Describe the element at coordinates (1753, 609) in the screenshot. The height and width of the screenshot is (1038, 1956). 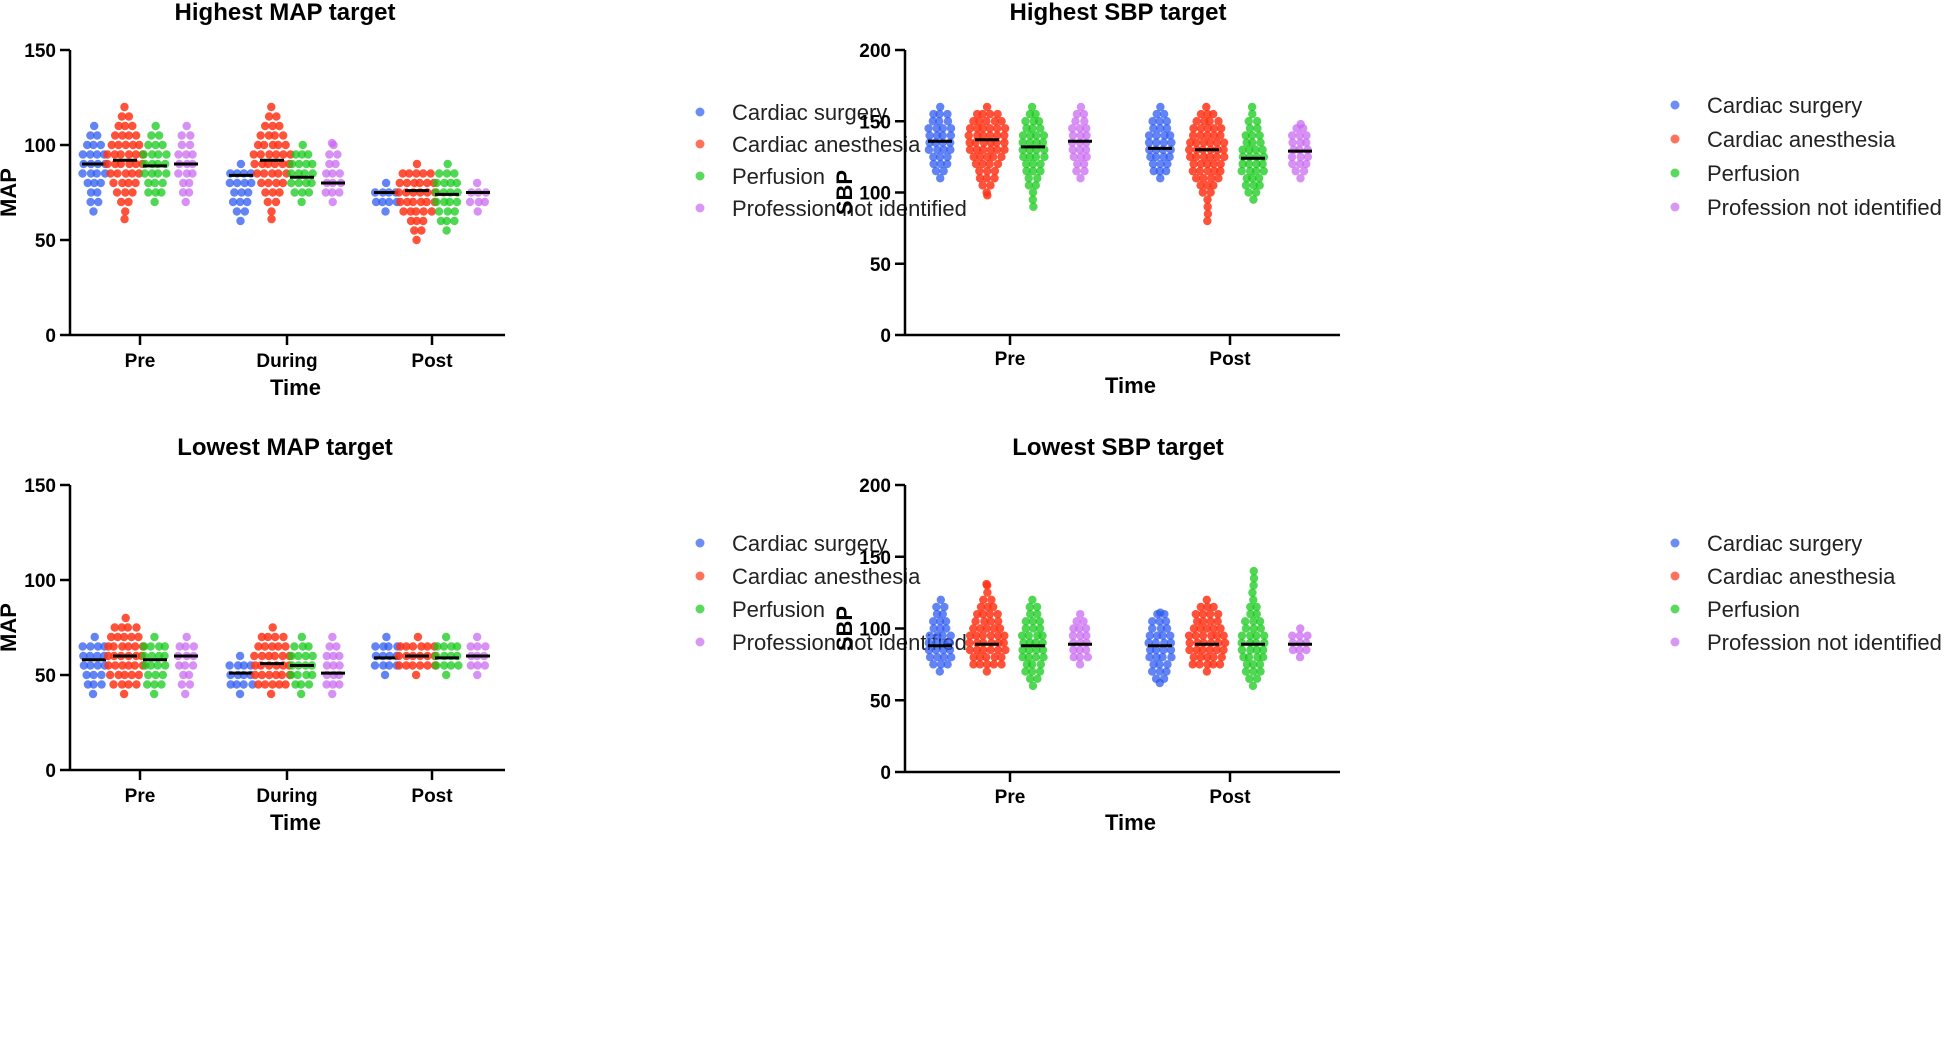
I see `legend-label: Perfusion` at that location.